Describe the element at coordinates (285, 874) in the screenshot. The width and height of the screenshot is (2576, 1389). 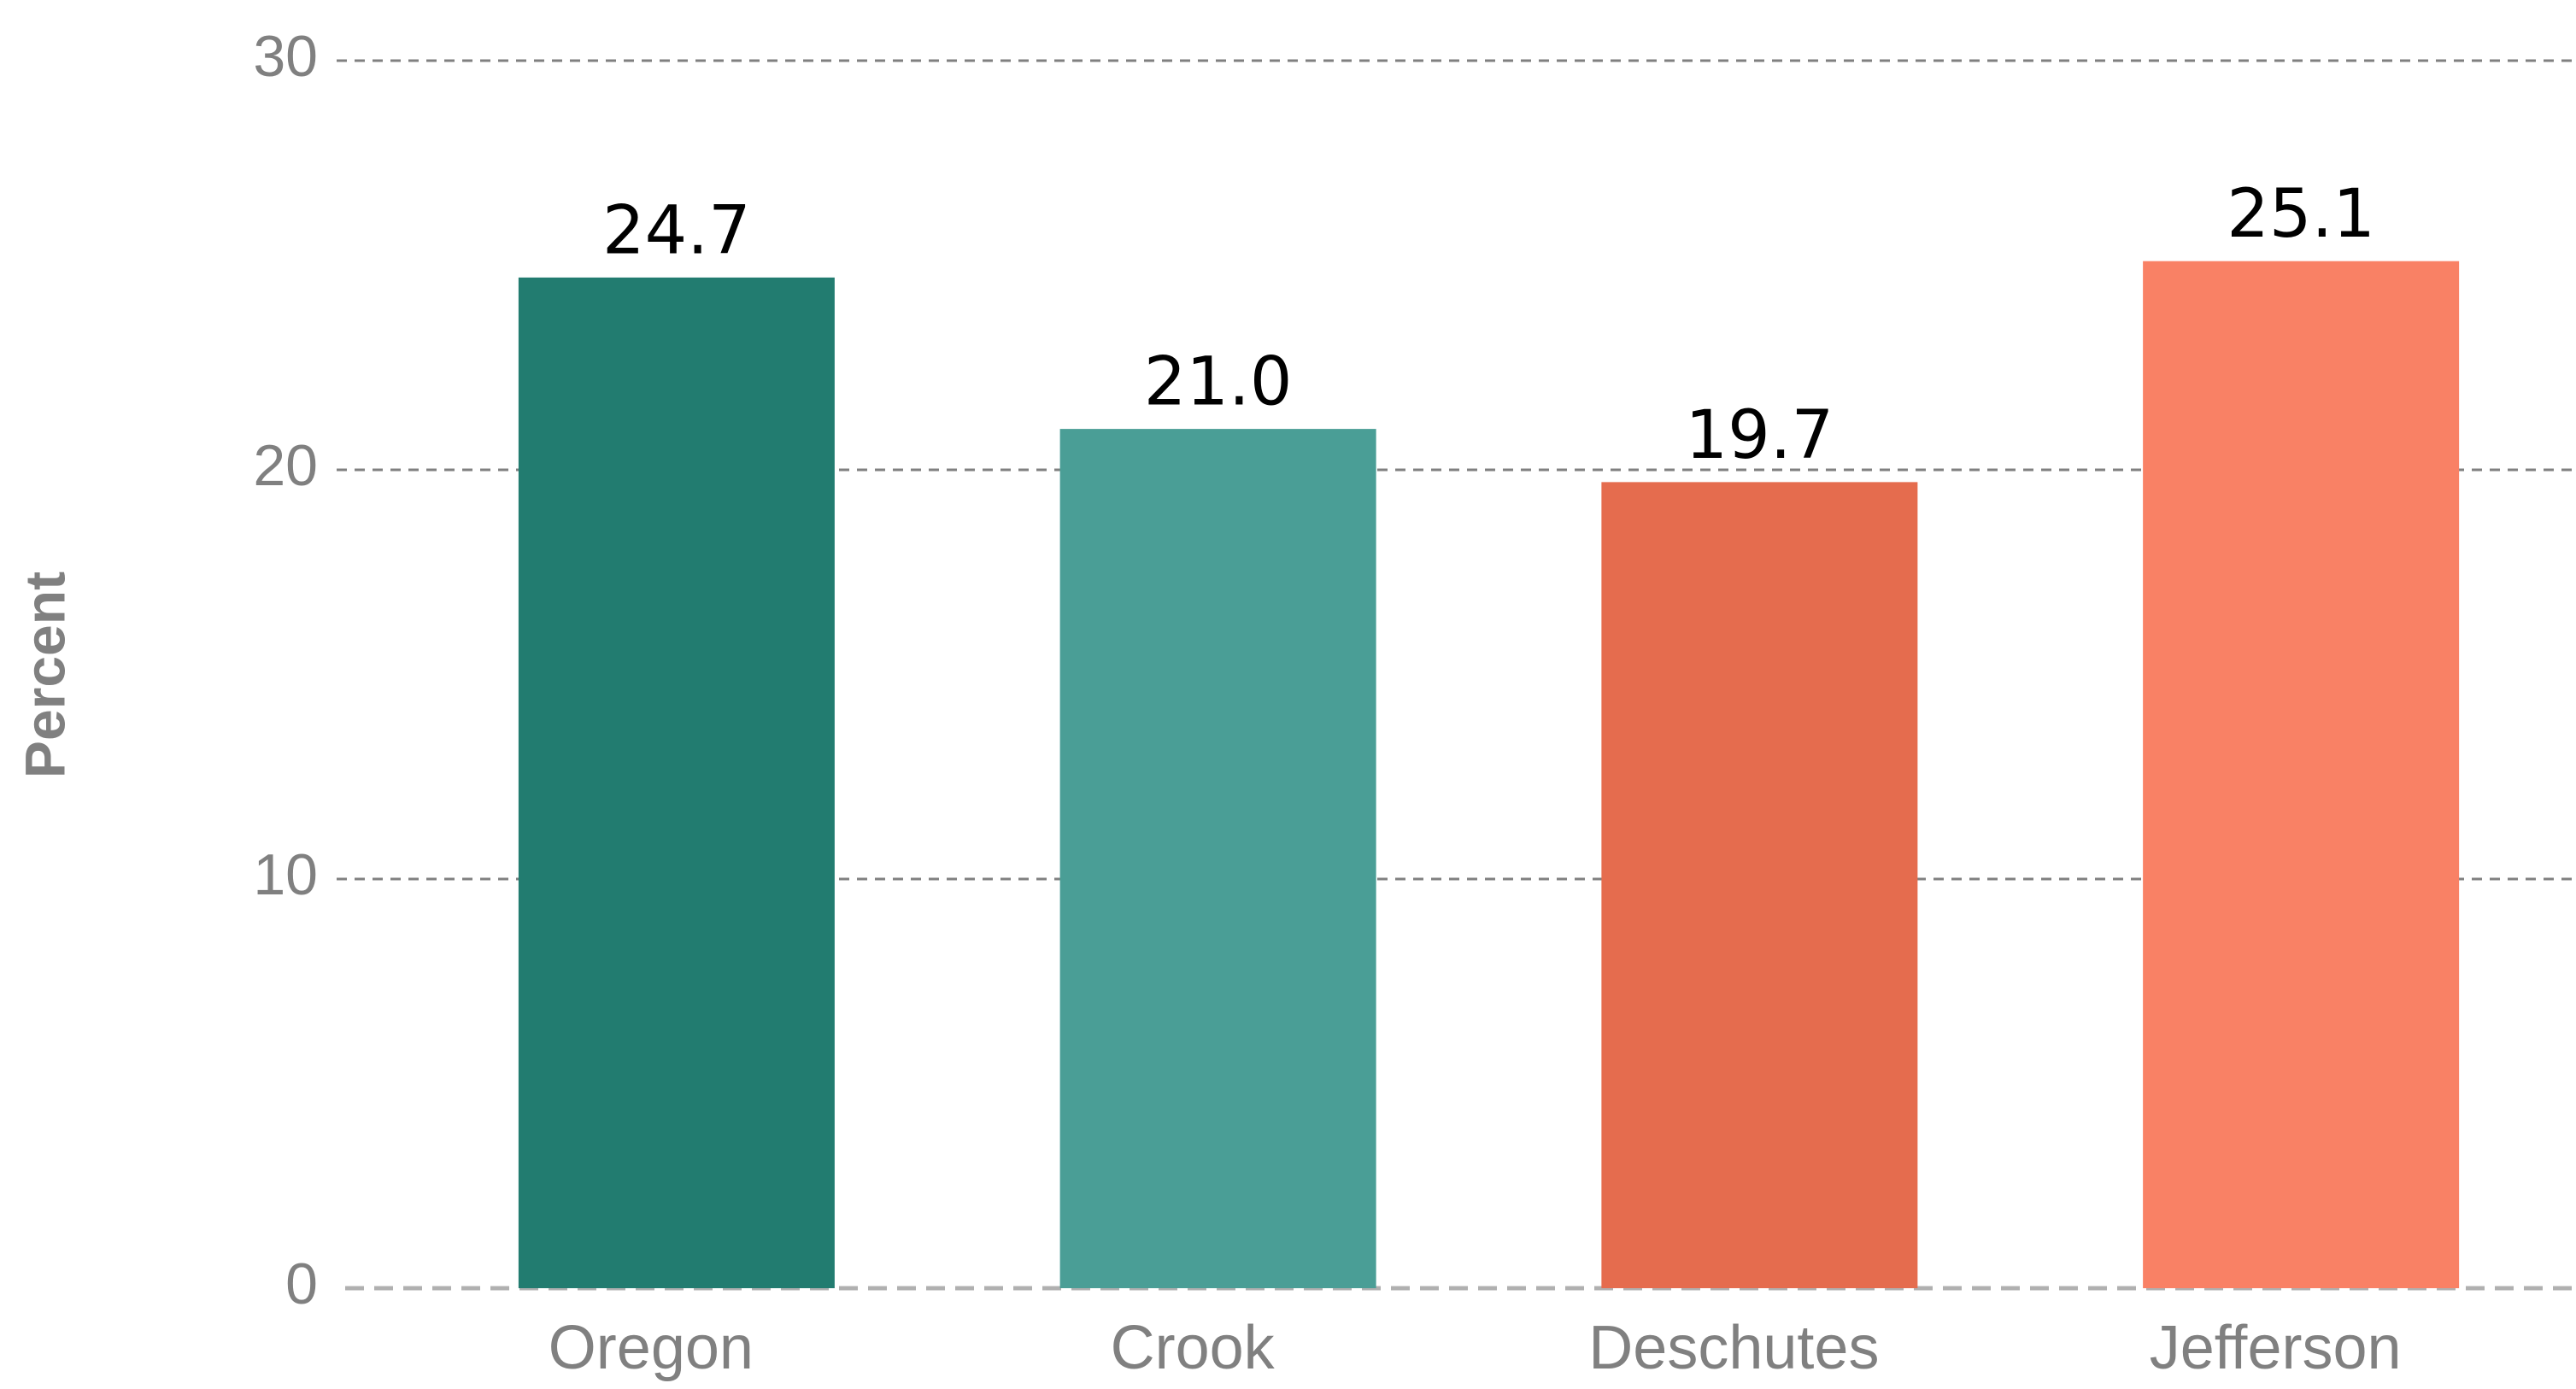
I see `y-tick-label: 10` at that location.